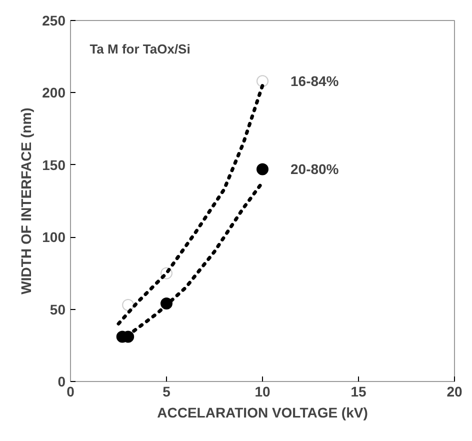  What do you see at coordinates (315, 81) in the screenshot?
I see `series-label: 16-84%` at bounding box center [315, 81].